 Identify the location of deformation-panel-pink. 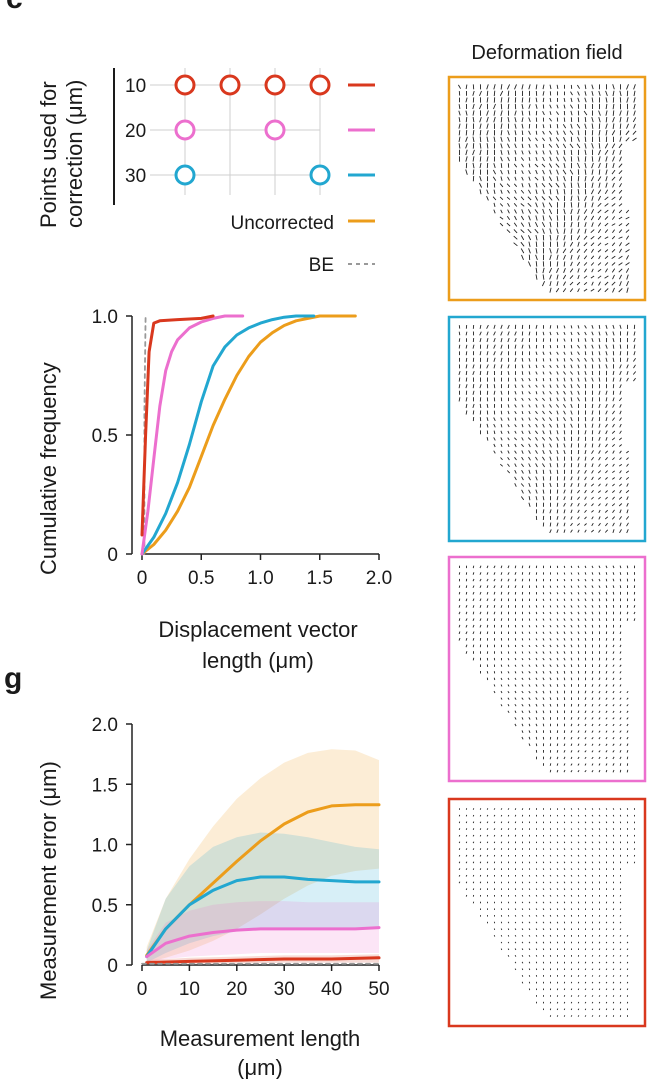
(547, 669).